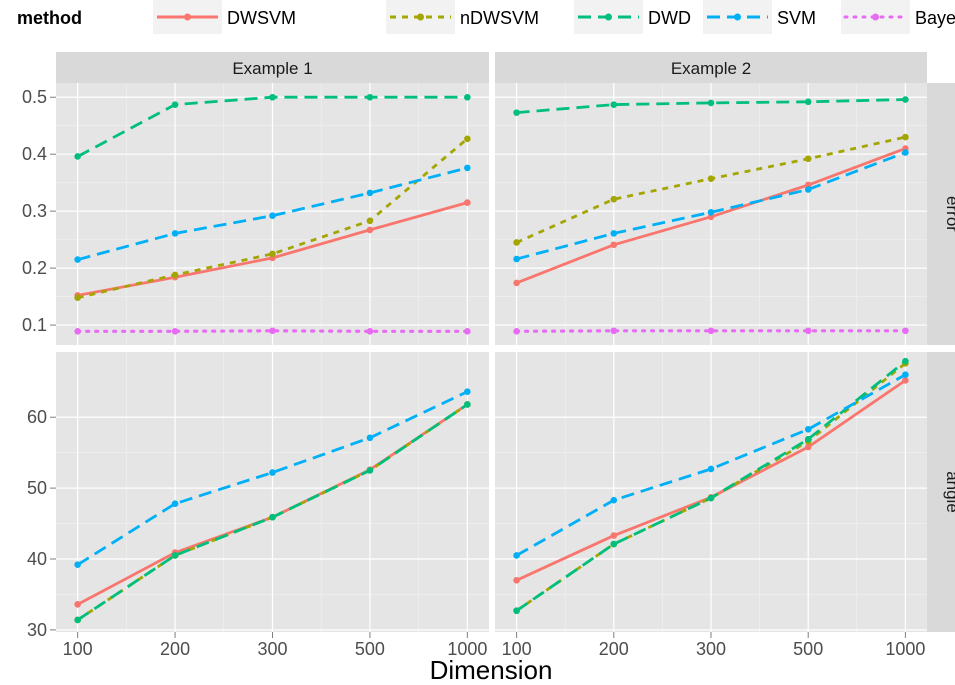 The width and height of the screenshot is (955, 685). What do you see at coordinates (224, 17) in the screenshot?
I see `legend-item-dwsvm: DWSVM` at bounding box center [224, 17].